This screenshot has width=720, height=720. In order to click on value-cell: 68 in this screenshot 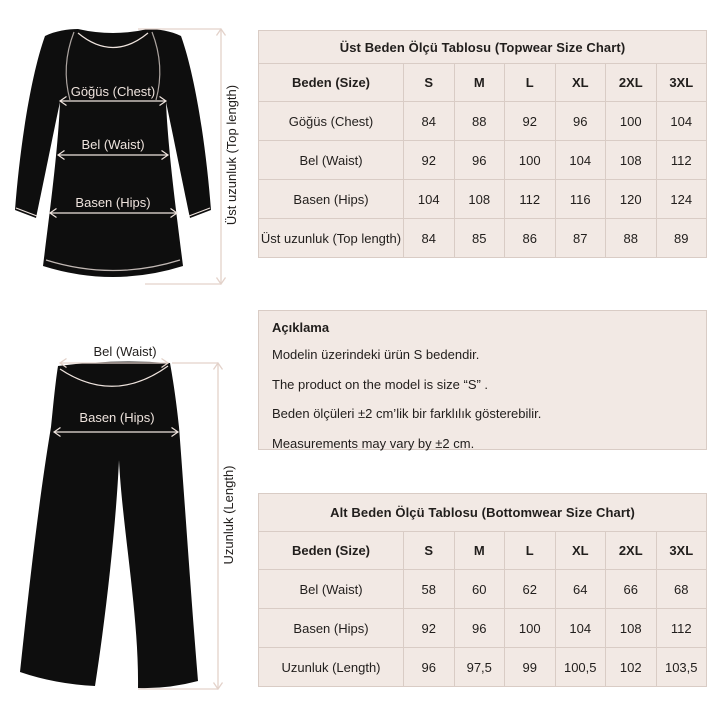, I will do `click(681, 589)`.